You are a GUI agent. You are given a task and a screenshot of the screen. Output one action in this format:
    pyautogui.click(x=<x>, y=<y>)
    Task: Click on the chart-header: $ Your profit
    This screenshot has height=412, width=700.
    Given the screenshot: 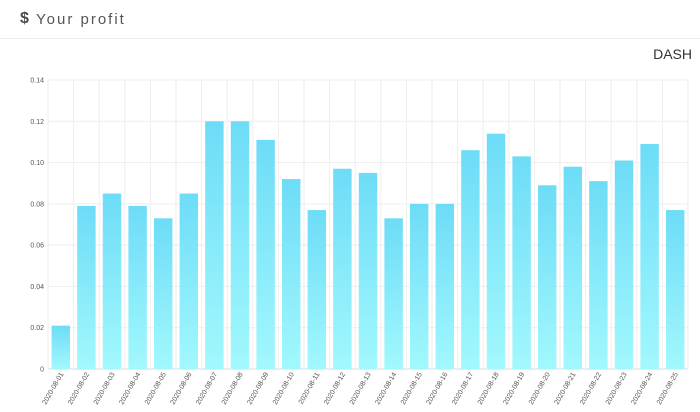 What is the action you would take?
    pyautogui.click(x=350, y=19)
    